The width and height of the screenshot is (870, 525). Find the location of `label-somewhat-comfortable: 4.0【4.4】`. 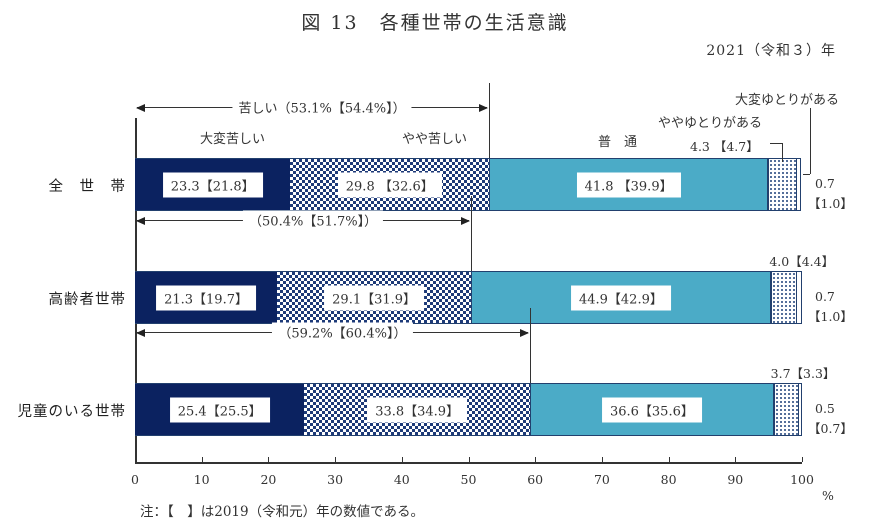

label-somewhat-comfortable: 4.0【4.4】 is located at coordinates (802, 261).